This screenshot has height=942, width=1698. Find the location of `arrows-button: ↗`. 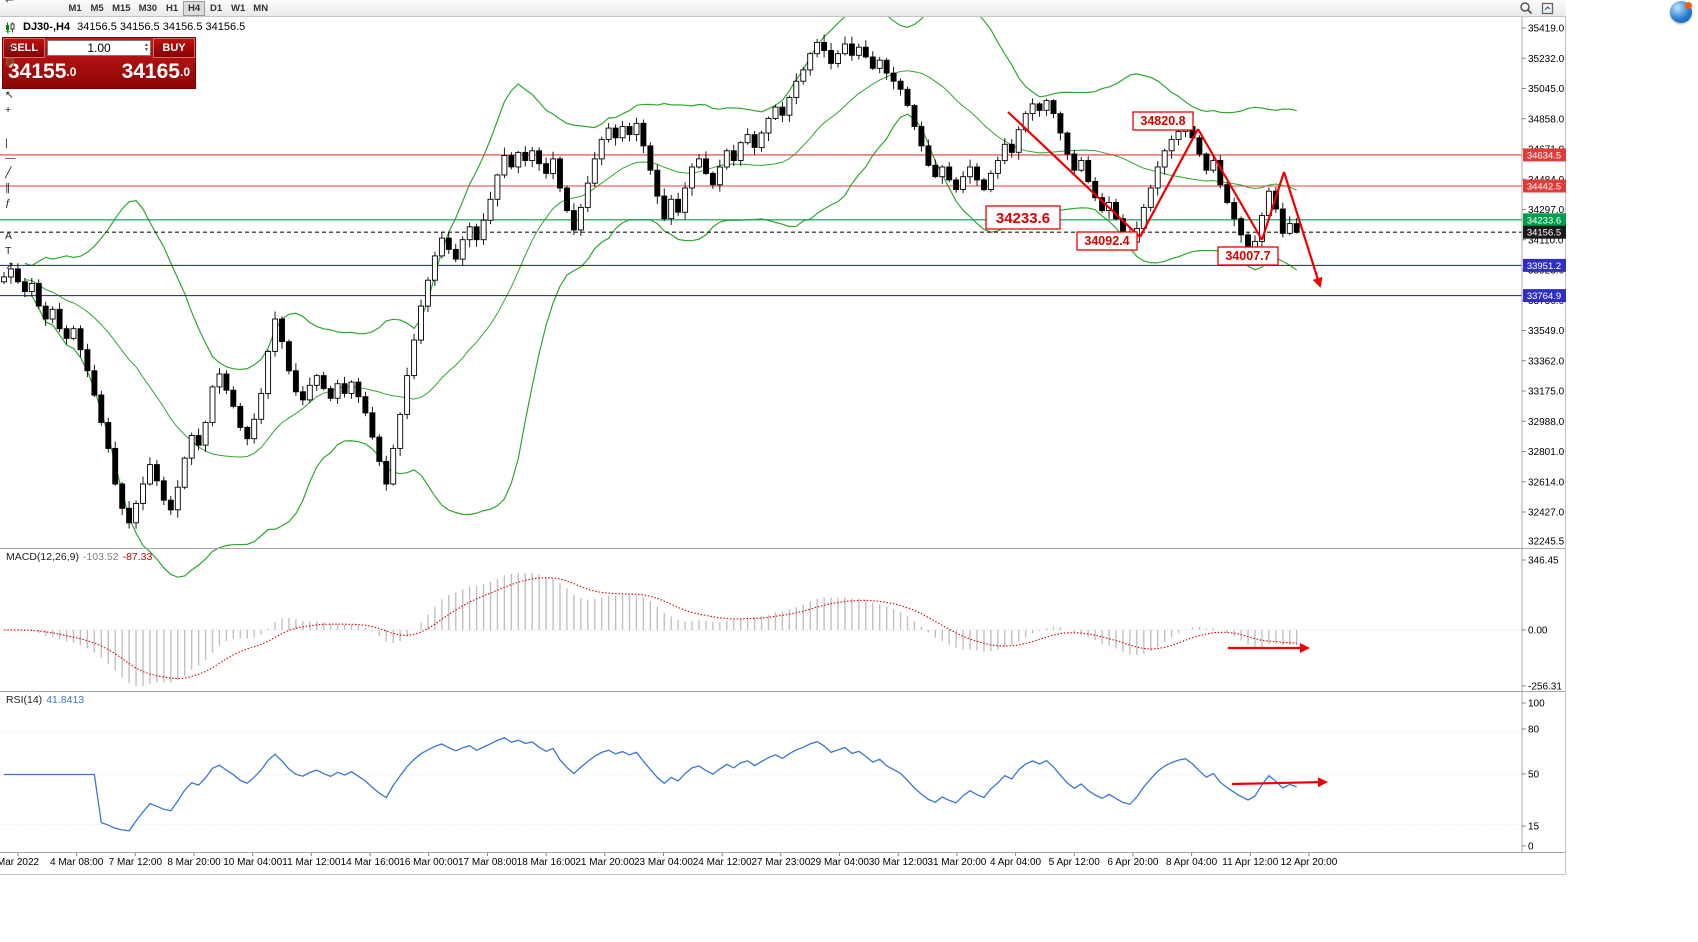

arrows-button: ↗ is located at coordinates (9, 266).